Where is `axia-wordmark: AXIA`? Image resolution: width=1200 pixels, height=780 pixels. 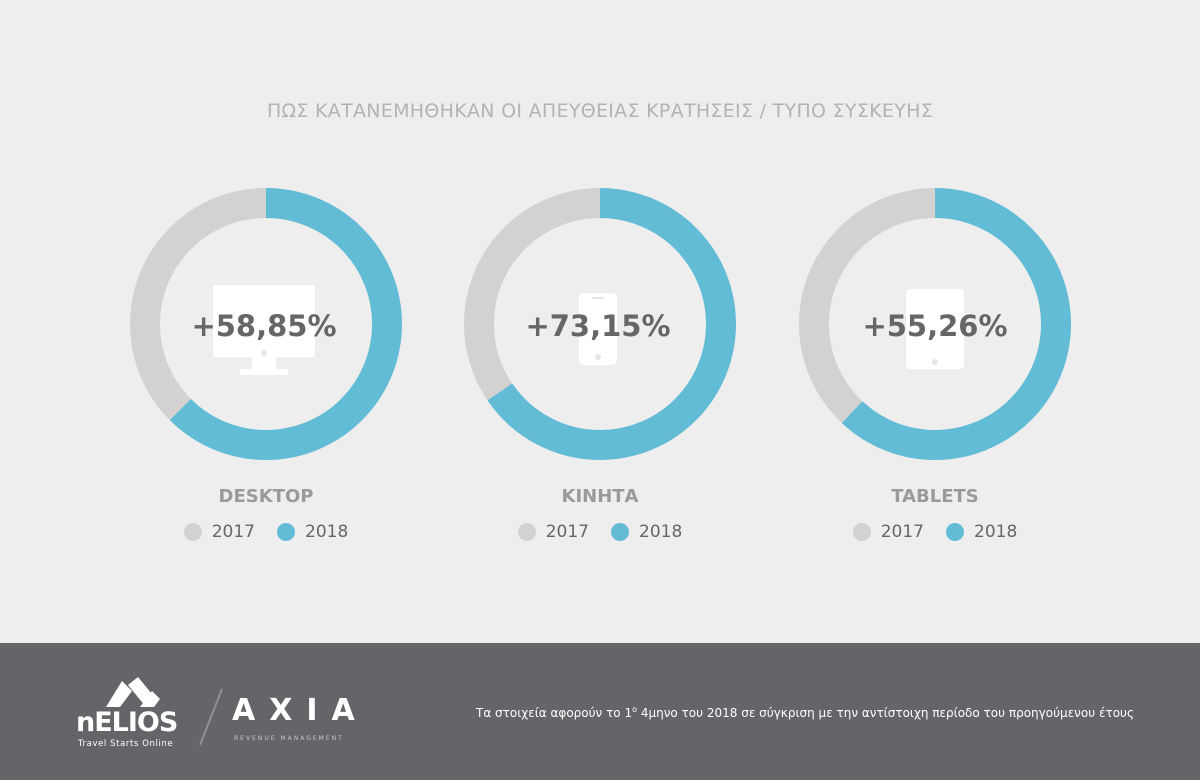
axia-wordmark: AXIA is located at coordinates (300, 710).